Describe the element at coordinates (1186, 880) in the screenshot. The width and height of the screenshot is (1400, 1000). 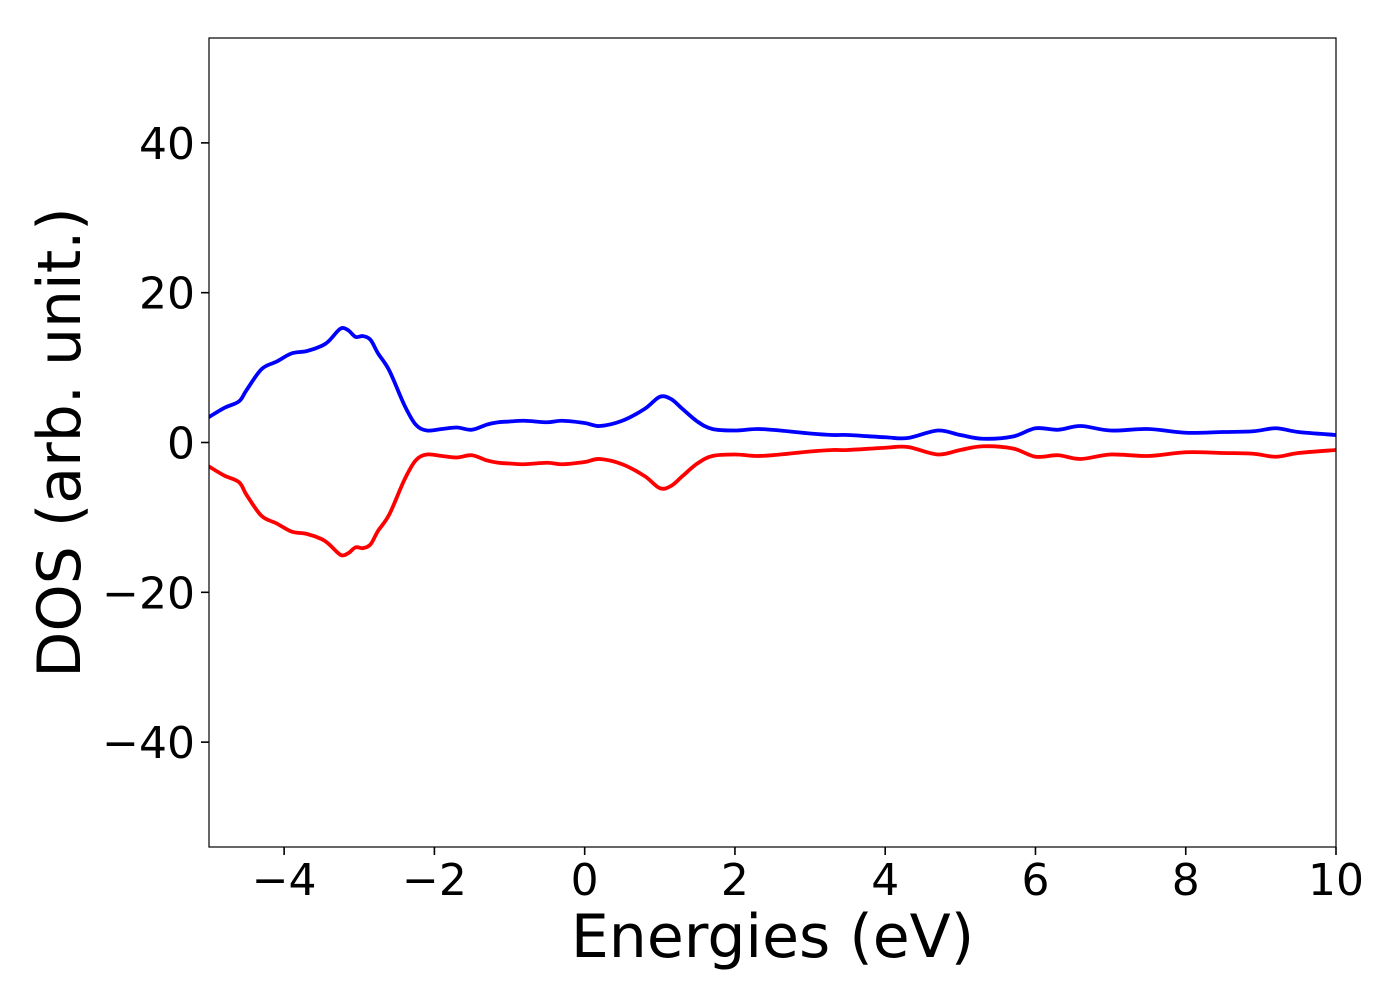
I see `x-tick-label: 8` at that location.